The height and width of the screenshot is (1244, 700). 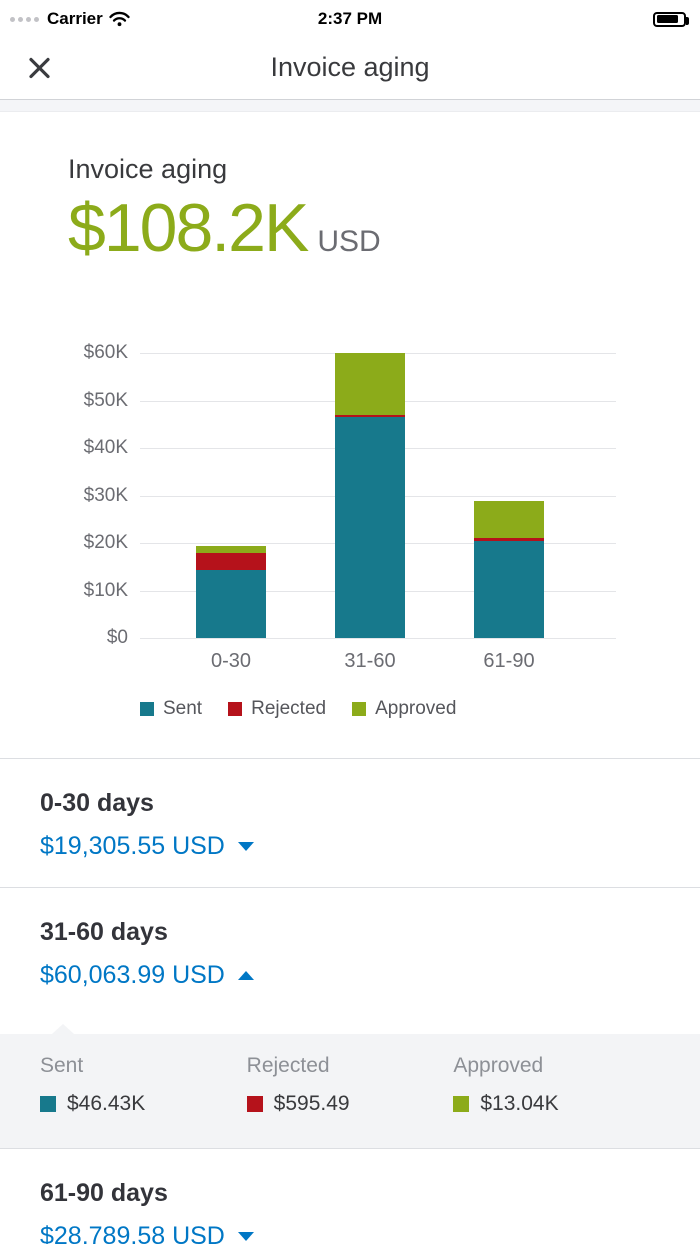 What do you see at coordinates (349, 241) in the screenshot?
I see `total-amount-currency: USD` at bounding box center [349, 241].